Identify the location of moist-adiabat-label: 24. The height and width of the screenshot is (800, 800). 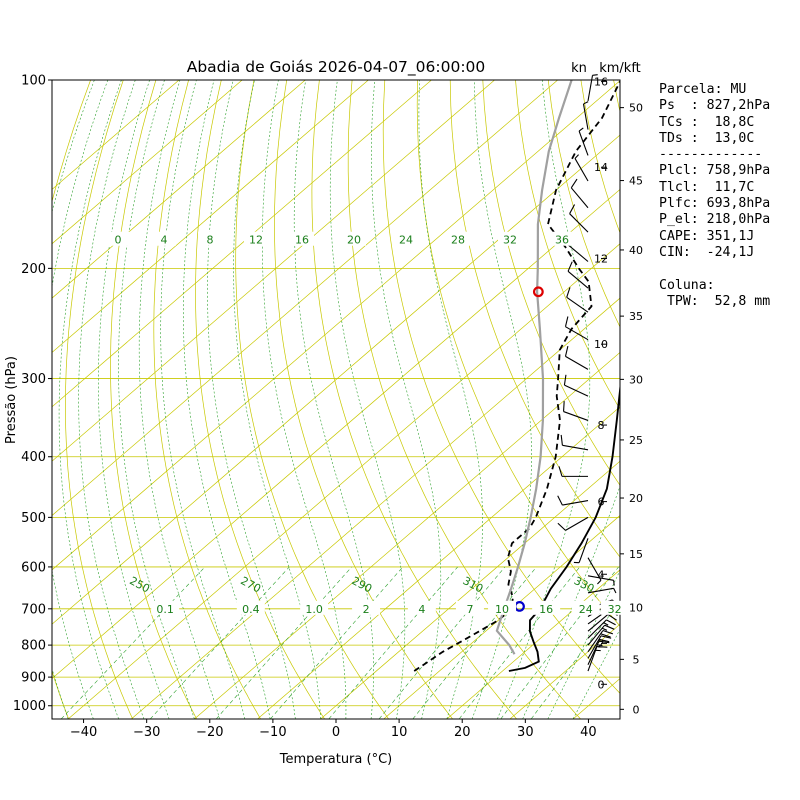
(406, 240).